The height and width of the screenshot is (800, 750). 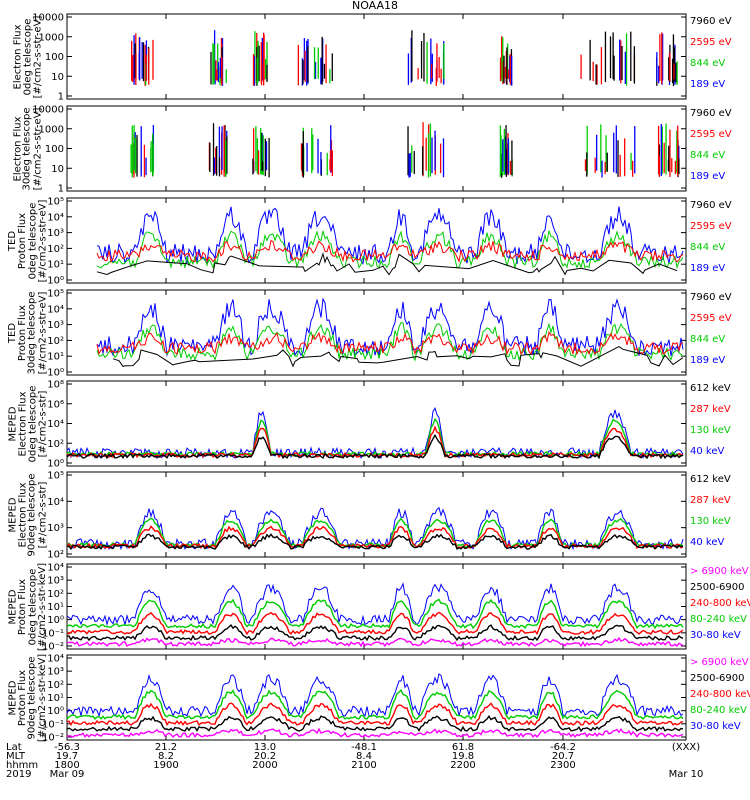 What do you see at coordinates (67, 765) in the screenshot?
I see `footer-hhmm: 1800` at bounding box center [67, 765].